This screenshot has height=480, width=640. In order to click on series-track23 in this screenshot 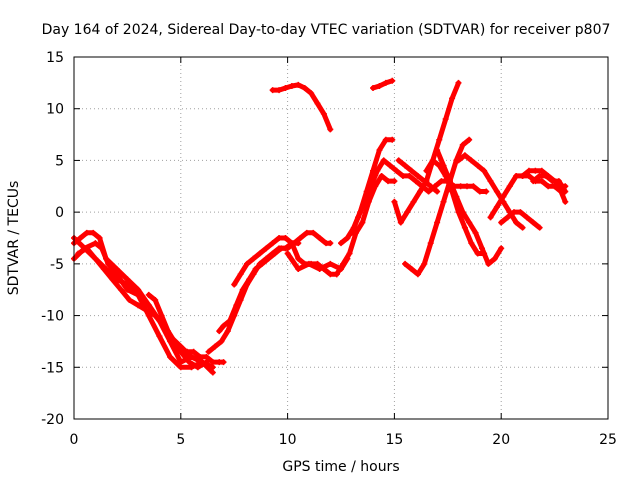, I will do `click(544, 188)`.